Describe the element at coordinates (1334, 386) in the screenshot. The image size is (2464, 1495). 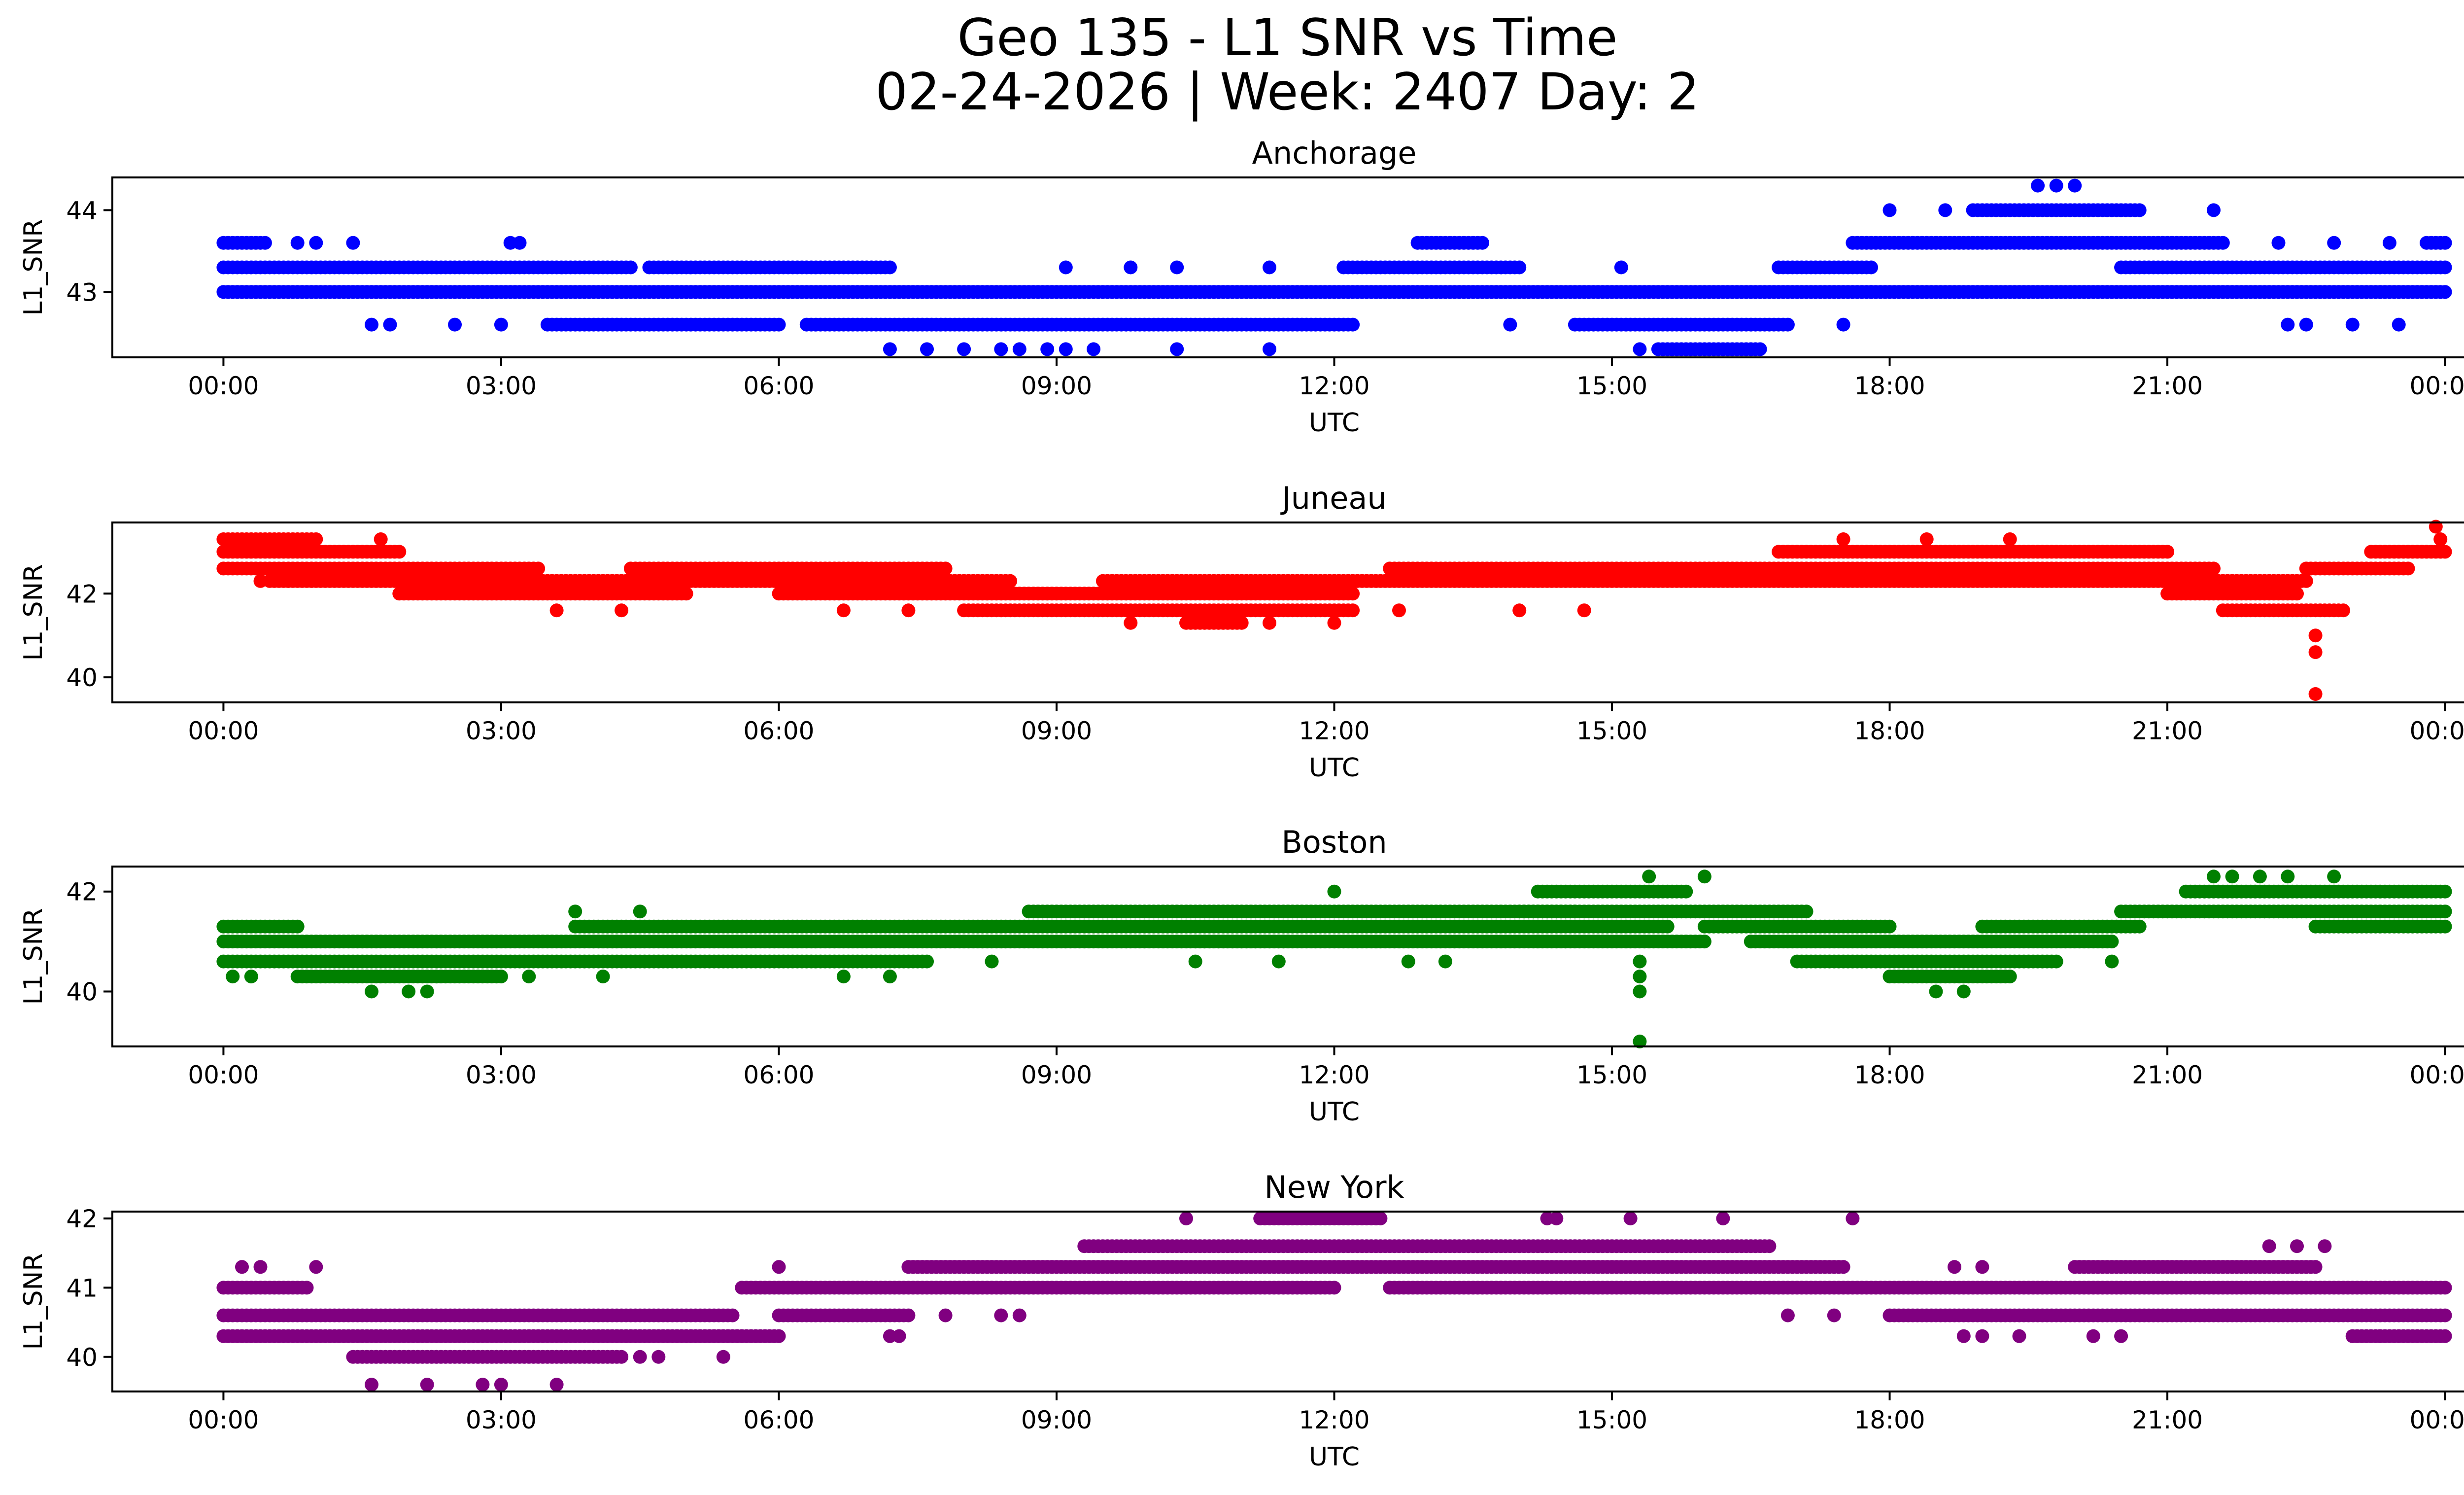
I see `anchorage-x-tick-label: 12:00` at that location.